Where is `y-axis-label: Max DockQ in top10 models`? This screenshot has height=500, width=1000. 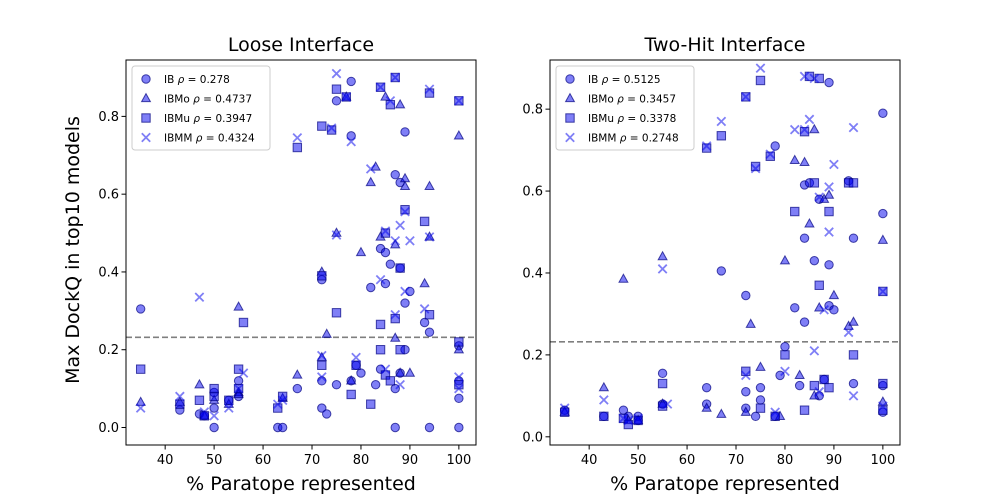
y-axis-label: Max DockQ in top10 models is located at coordinates (73, 250).